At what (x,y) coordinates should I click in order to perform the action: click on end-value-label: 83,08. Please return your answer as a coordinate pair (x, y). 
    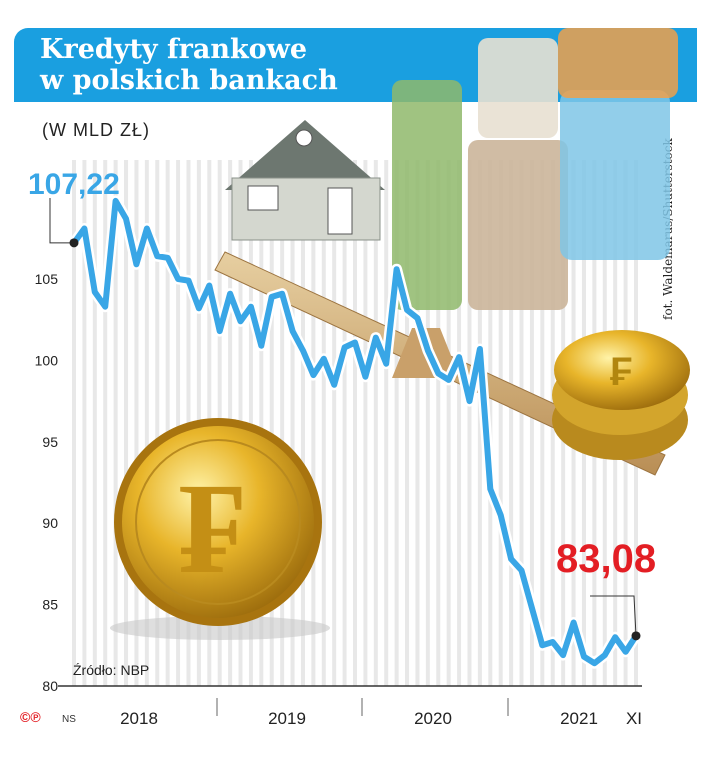
    Looking at the image, I should click on (606, 559).